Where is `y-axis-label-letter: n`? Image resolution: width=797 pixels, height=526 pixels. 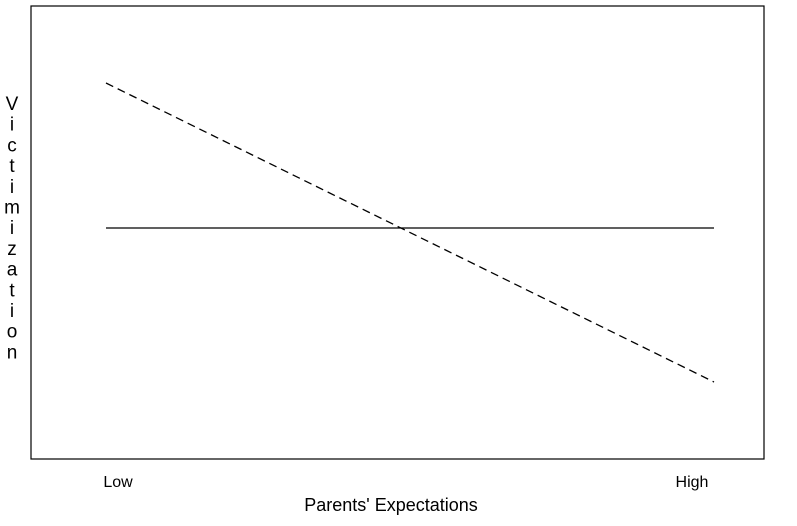 y-axis-label-letter: n is located at coordinates (12, 352).